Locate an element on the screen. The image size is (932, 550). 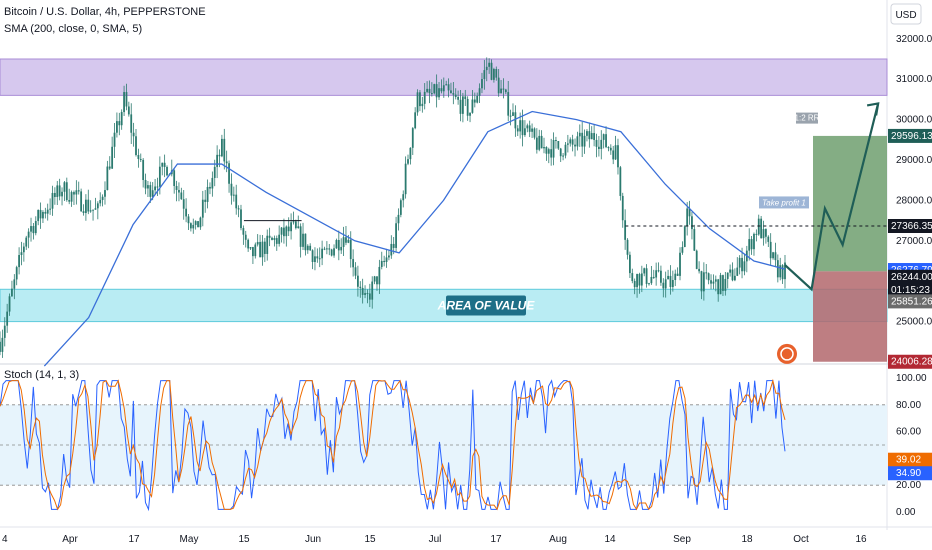
price-tick-label: 32000.00 is located at coordinates (914, 39).